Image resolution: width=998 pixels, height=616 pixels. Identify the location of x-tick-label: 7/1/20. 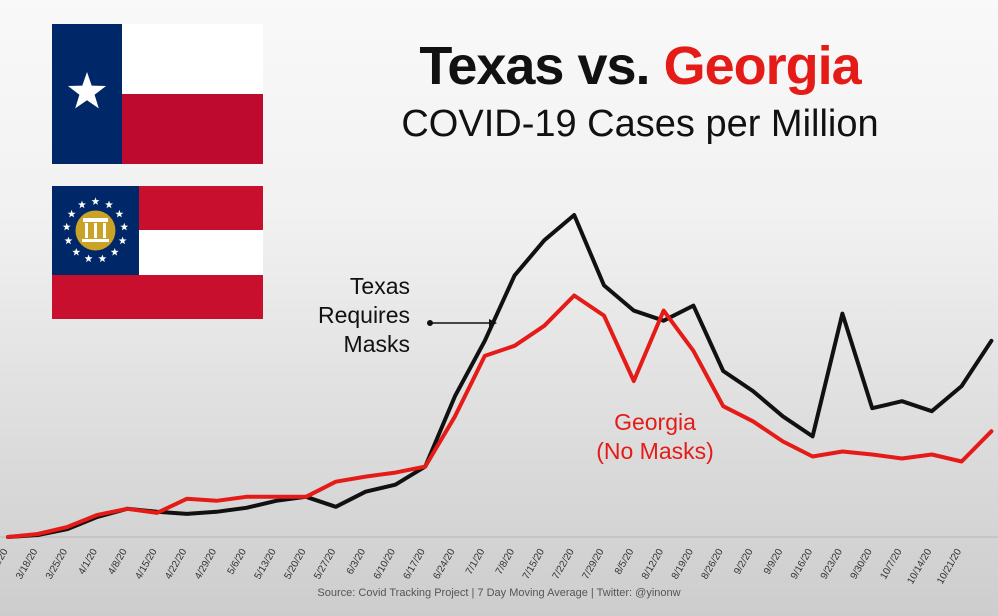
(476, 562).